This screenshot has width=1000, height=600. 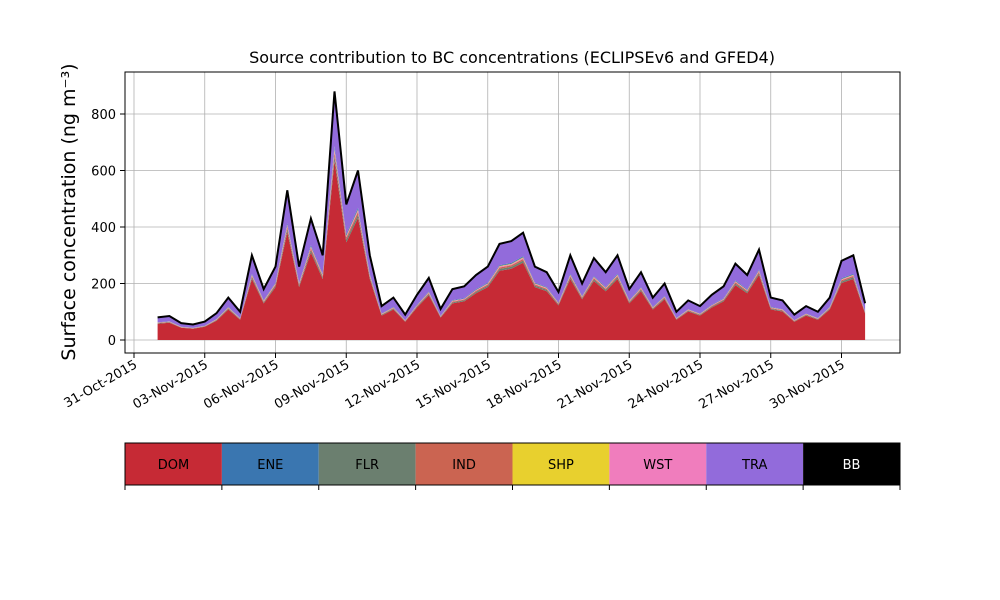 I want to click on legend-label-shp: SHP, so click(x=561, y=465).